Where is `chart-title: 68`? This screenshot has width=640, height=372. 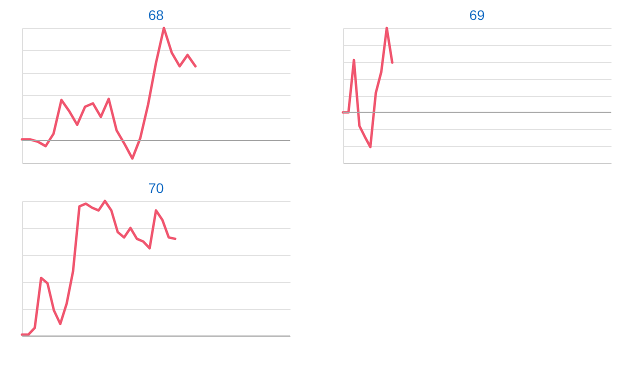 chart-title: 68 is located at coordinates (156, 14).